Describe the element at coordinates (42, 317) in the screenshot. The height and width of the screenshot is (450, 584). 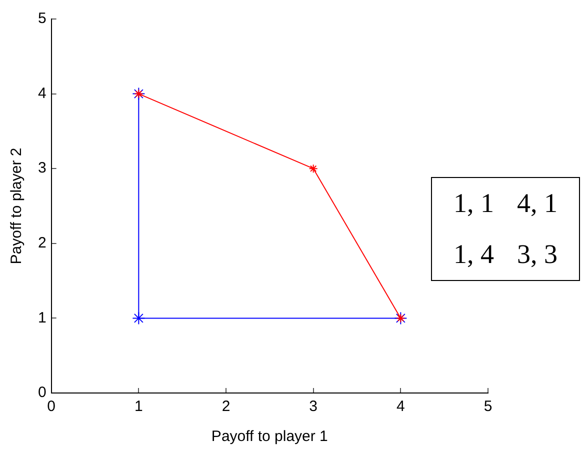
I see `y-tick-label: 1` at that location.